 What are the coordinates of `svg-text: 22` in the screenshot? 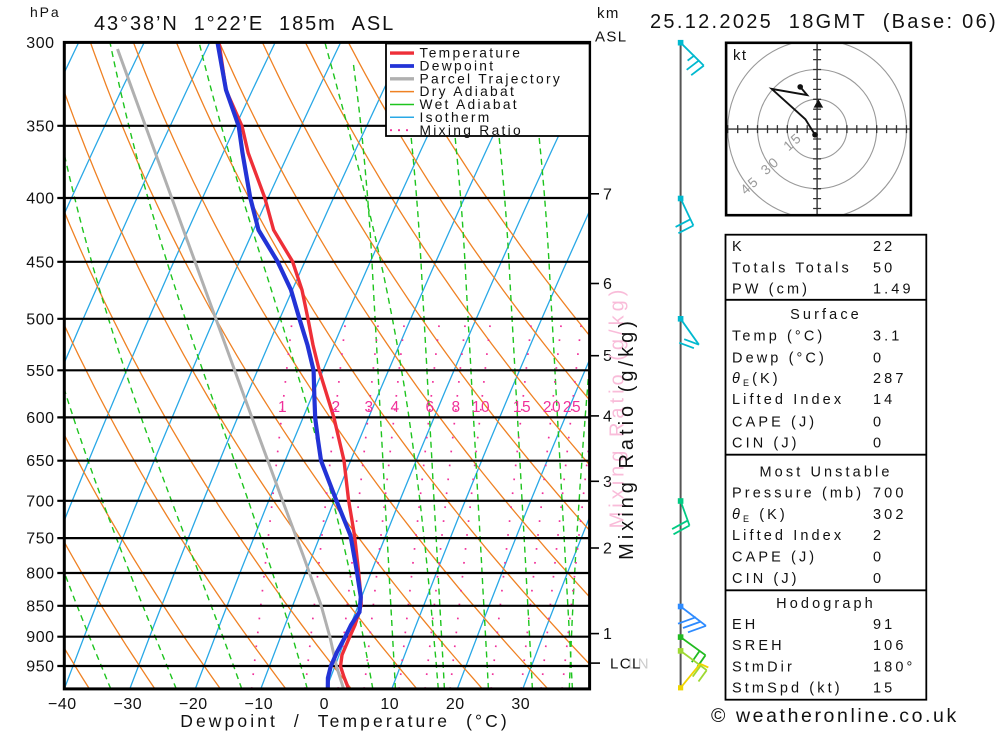 It's located at (884, 247).